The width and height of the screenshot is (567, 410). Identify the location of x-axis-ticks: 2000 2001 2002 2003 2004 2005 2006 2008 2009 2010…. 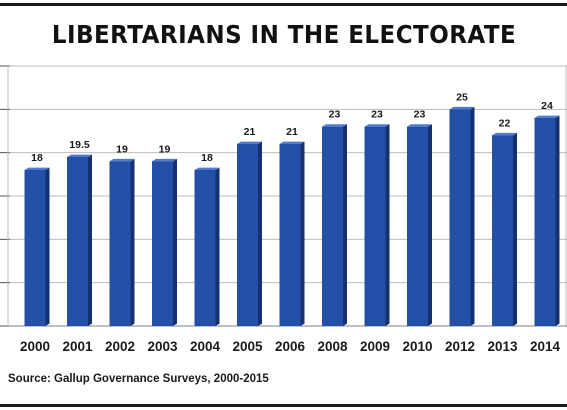
(290, 346).